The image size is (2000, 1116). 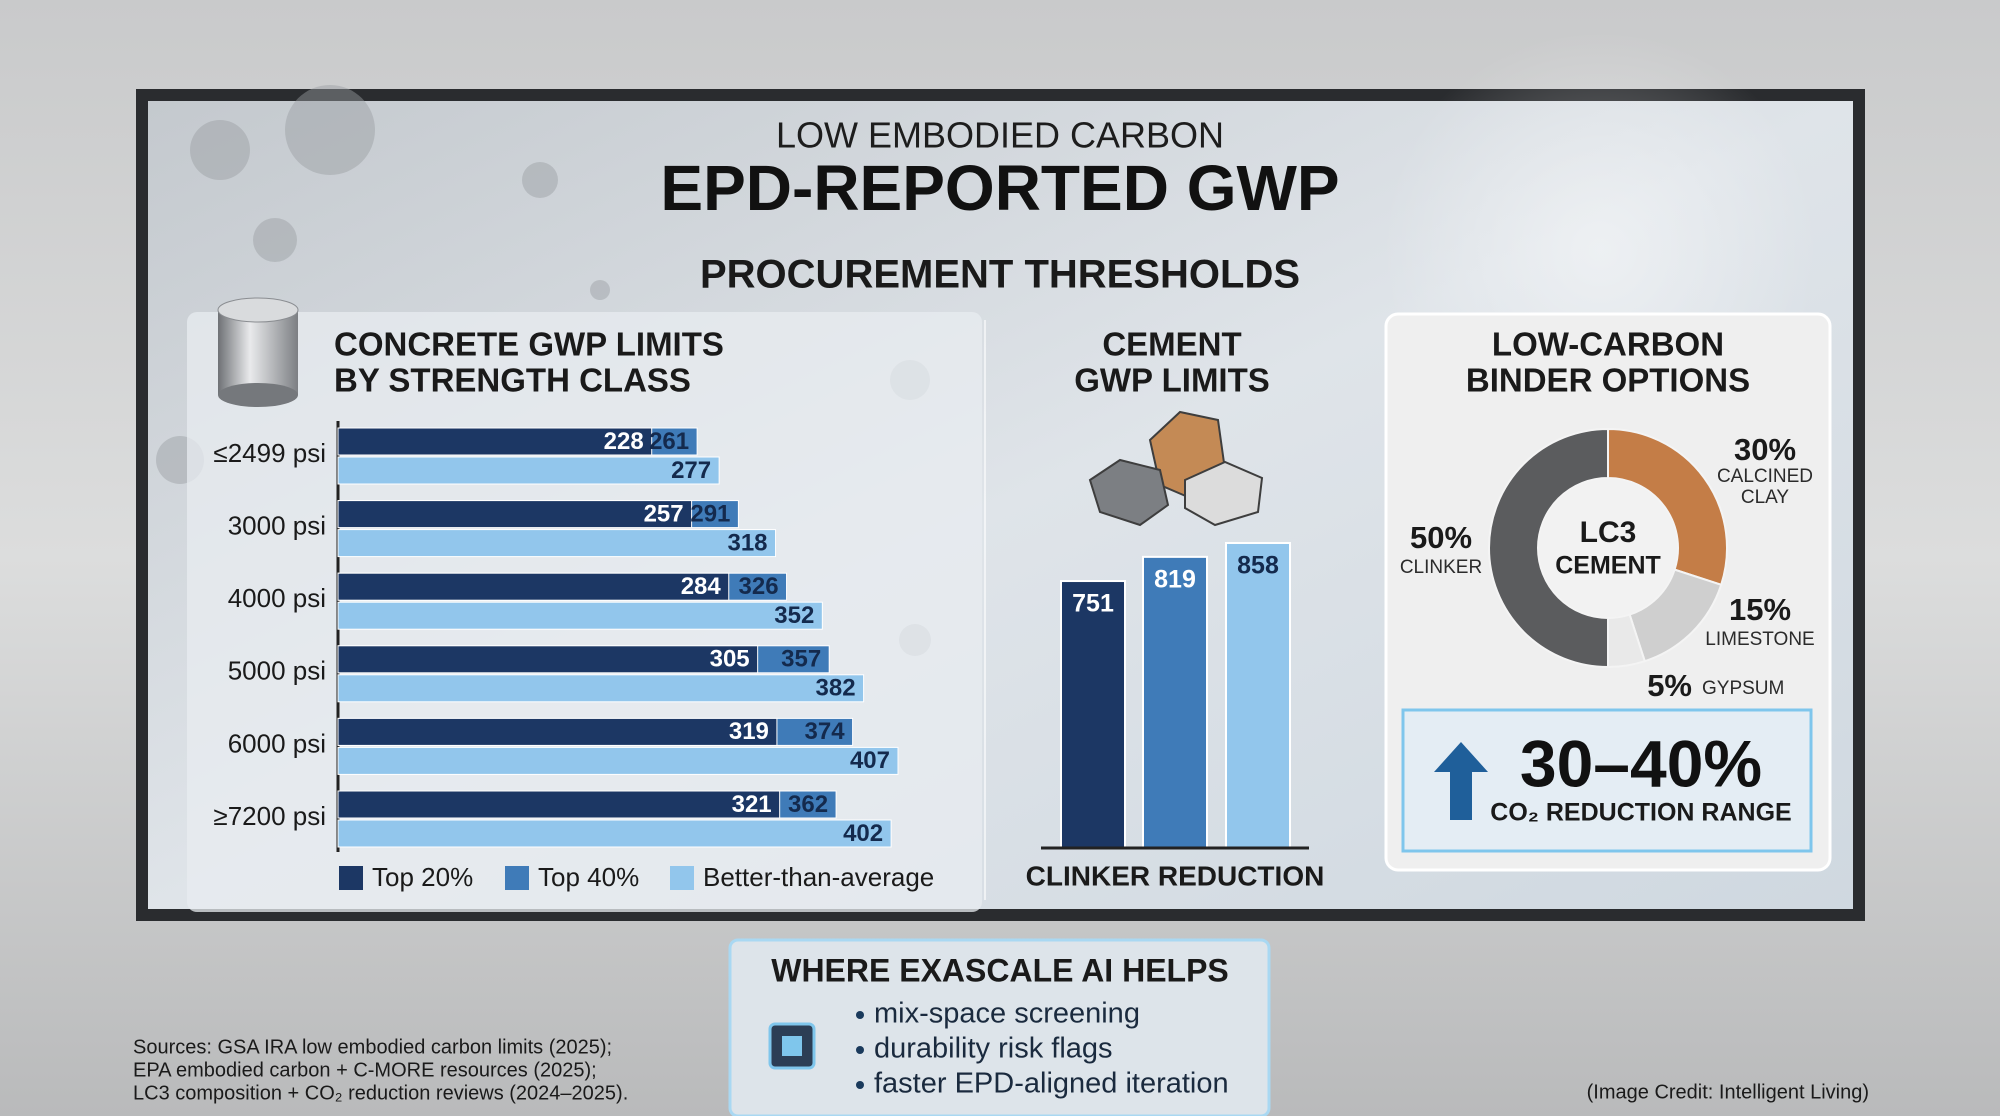 What do you see at coordinates (529, 344) in the screenshot?
I see `chart-title: CONCRETE GWP LIMITS` at bounding box center [529, 344].